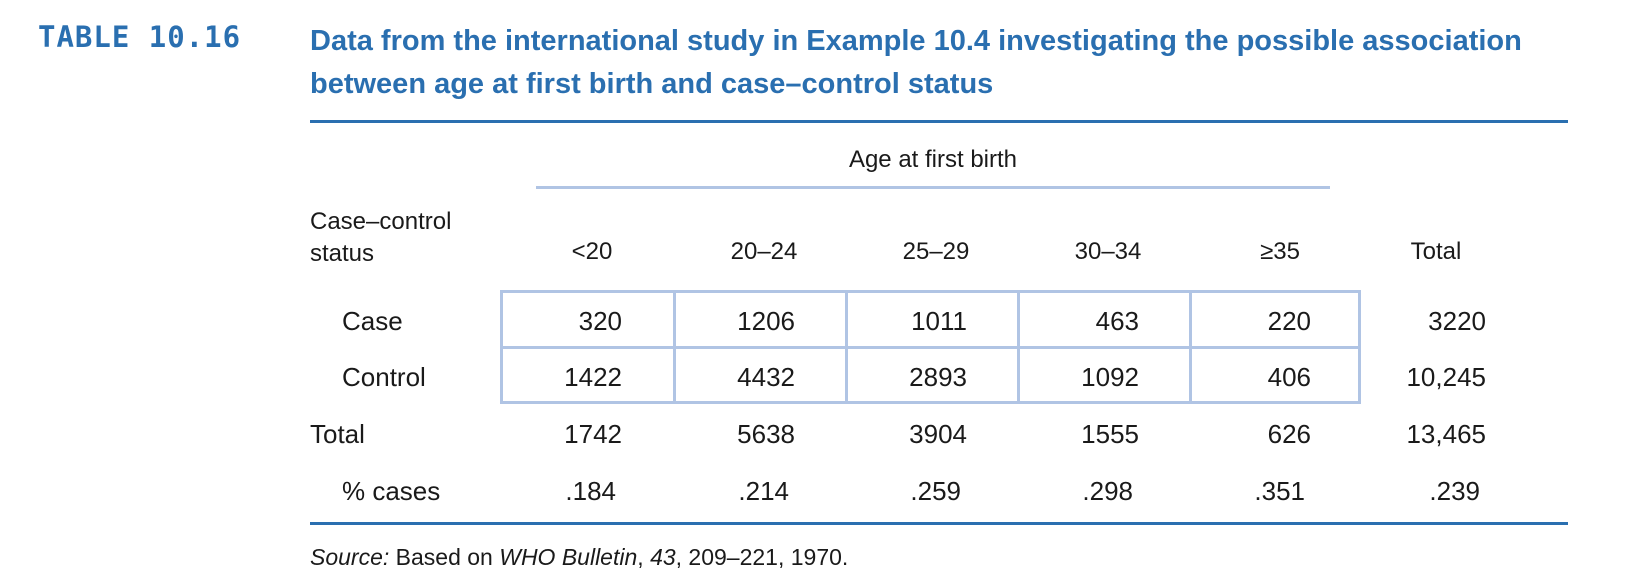 This screenshot has height=584, width=1634. What do you see at coordinates (380, 238) in the screenshot?
I see `stub-header: Case–control status` at bounding box center [380, 238].